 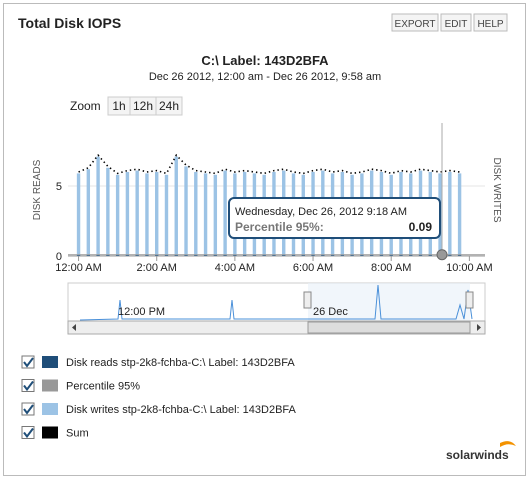 I want to click on zoom-button, so click(x=169, y=106).